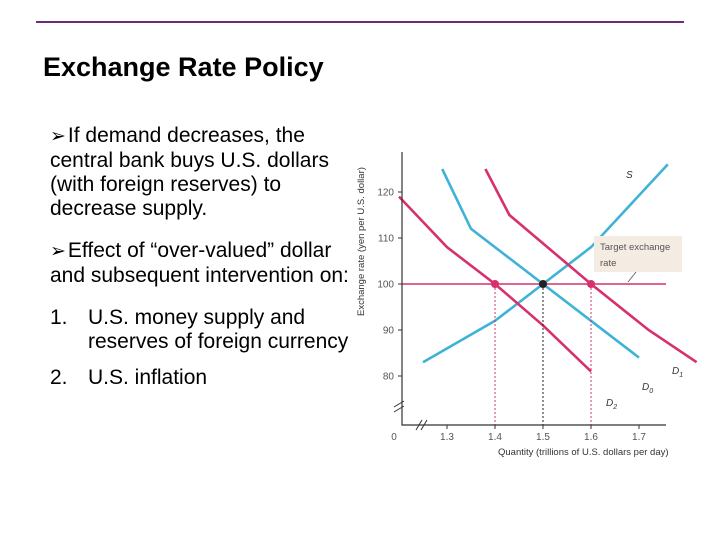 Image resolution: width=720 pixels, height=540 pixels. Describe the element at coordinates (389, 377) in the screenshot. I see `y-tick-label: 80` at that location.